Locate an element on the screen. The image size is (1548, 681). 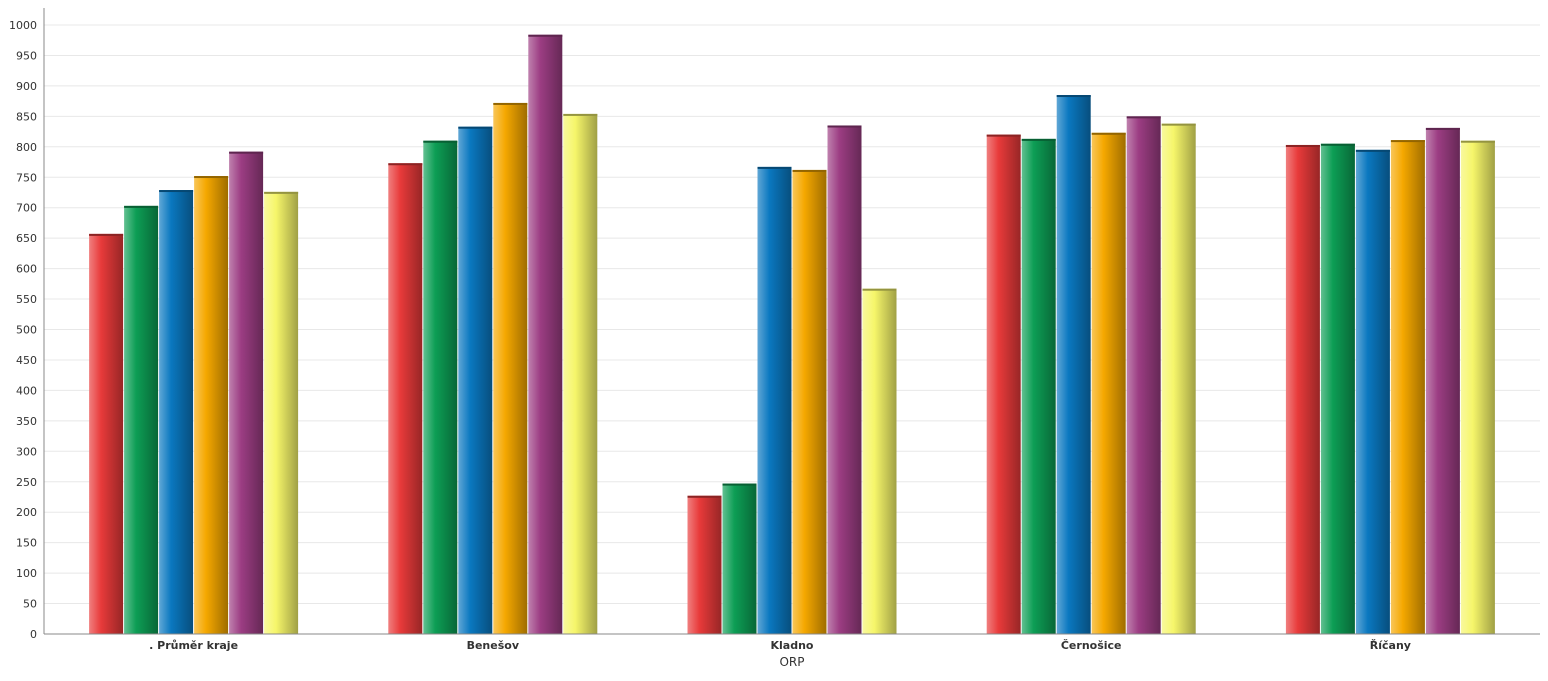
y-tick-label: 300 is located at coordinates (26, 451).